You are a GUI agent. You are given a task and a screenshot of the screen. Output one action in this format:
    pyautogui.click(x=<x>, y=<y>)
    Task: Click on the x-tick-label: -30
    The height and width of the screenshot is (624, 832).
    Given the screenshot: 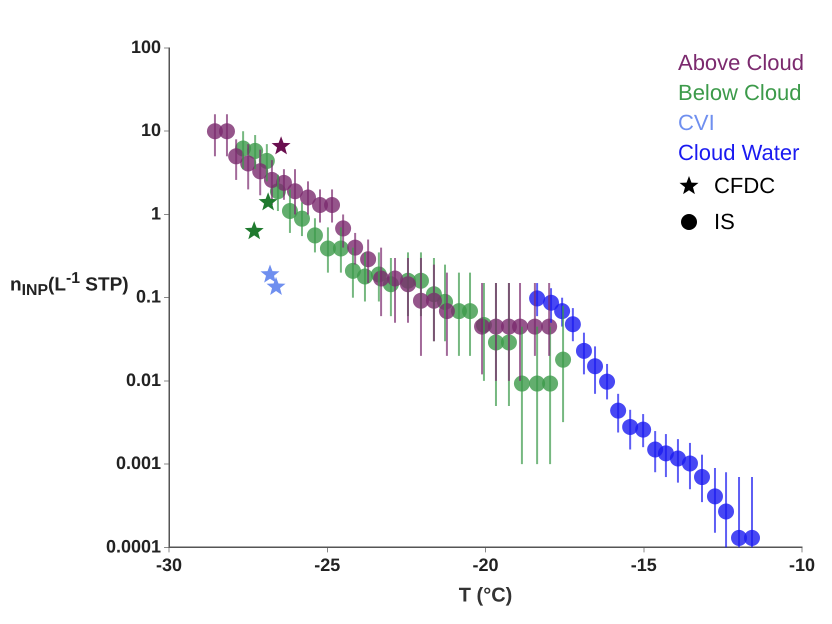 What is the action you would take?
    pyautogui.click(x=169, y=565)
    